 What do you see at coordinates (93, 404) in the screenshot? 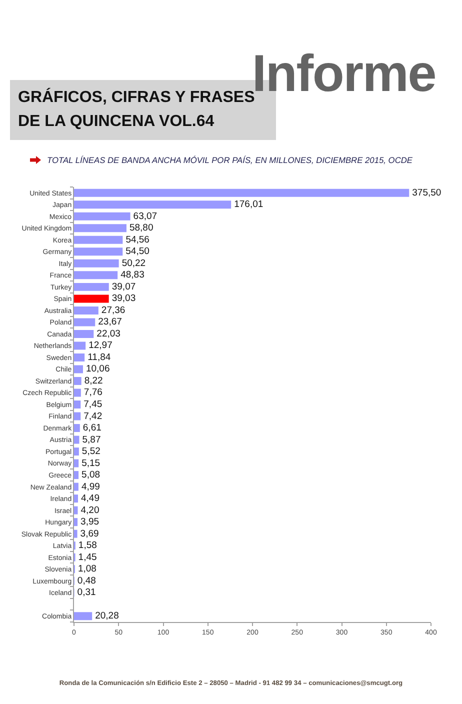
I see `data-label: 7,45` at bounding box center [93, 404].